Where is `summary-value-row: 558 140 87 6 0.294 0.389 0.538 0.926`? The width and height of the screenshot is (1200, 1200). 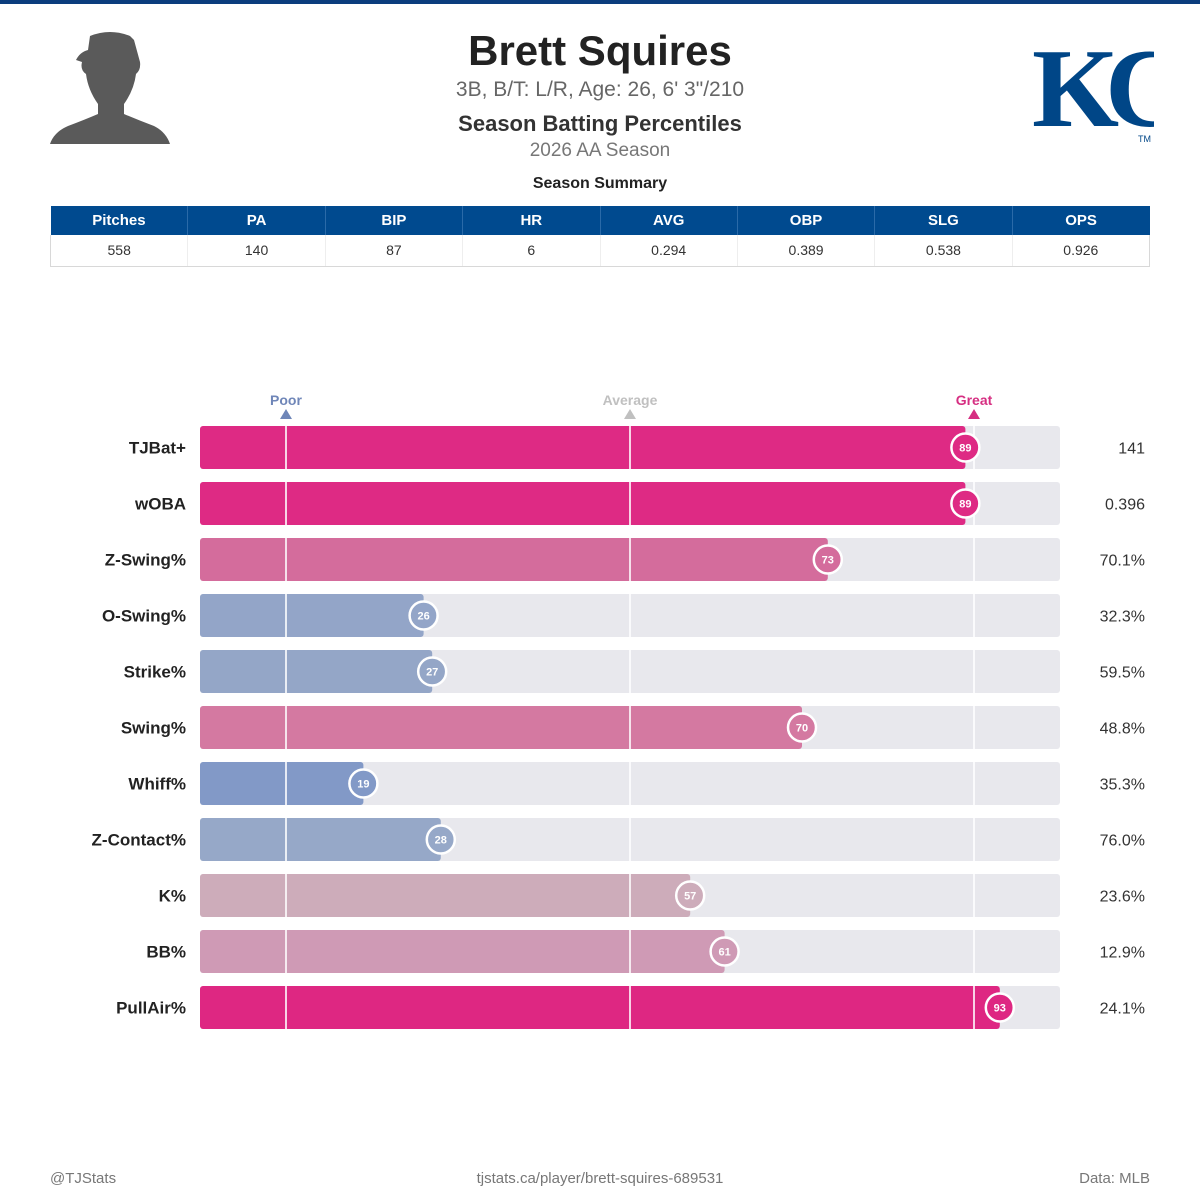
summary-value-row: 558 140 87 6 0.294 0.389 0.538 0.926 is located at coordinates (600, 251).